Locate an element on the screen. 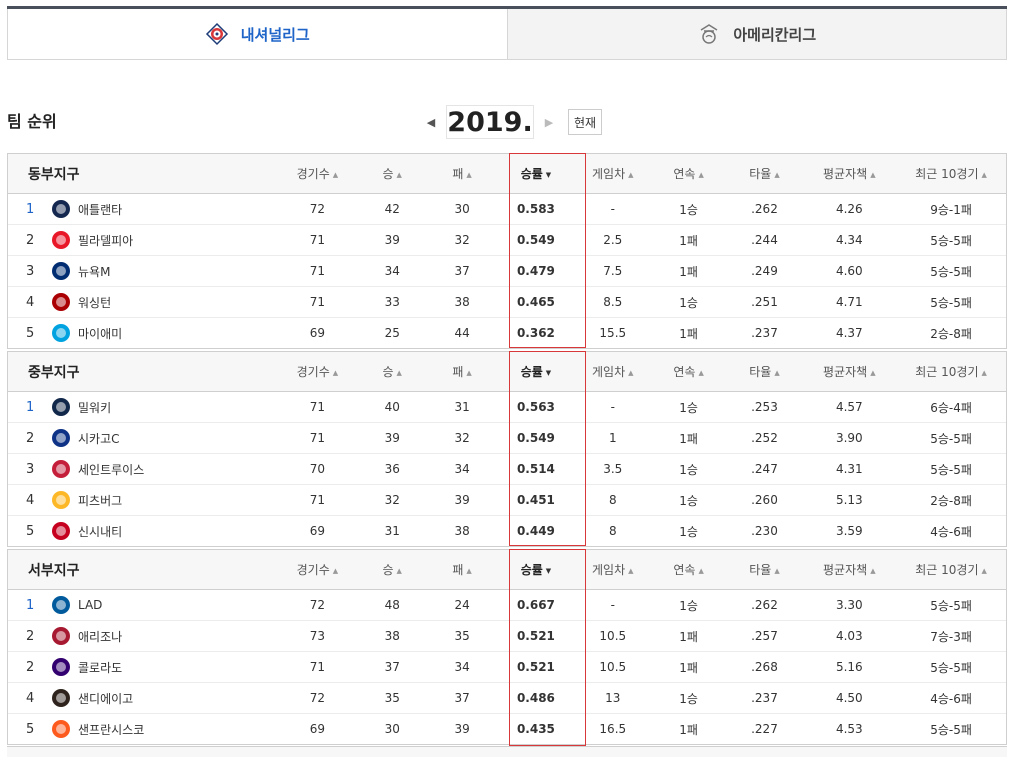 Image resolution: width=1014 pixels, height=757 pixels. table-row: 5 신시내티 69 31 38 0.449 8 1승 .230 3.59 4승-6패 is located at coordinates (507, 531).